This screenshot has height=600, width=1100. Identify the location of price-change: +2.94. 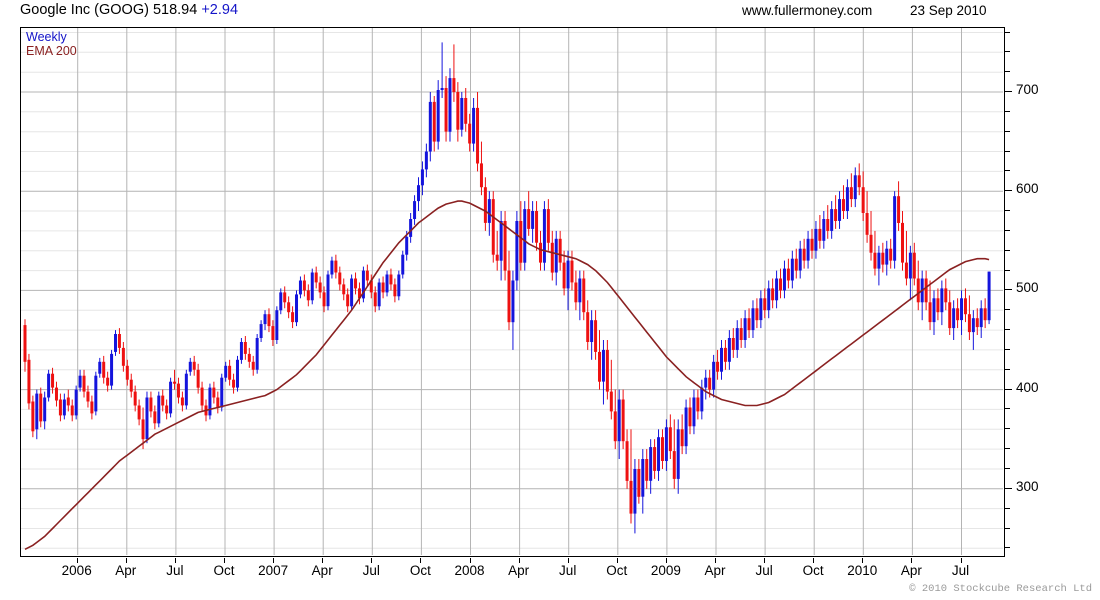
(220, 10).